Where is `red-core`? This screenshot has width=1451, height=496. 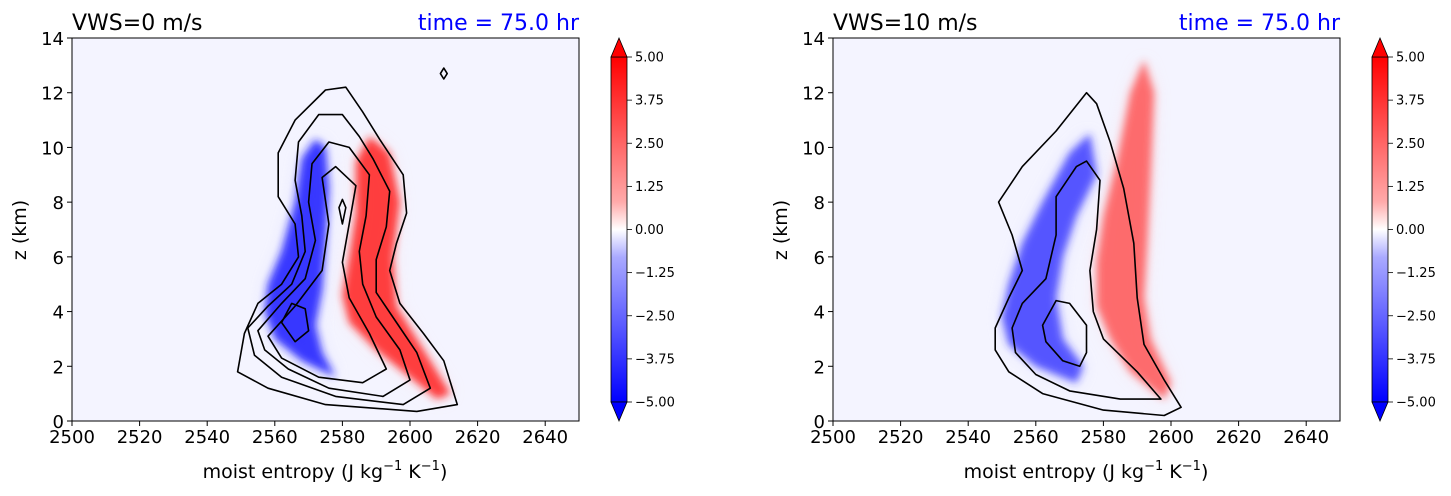 red-core is located at coordinates (1133, 229).